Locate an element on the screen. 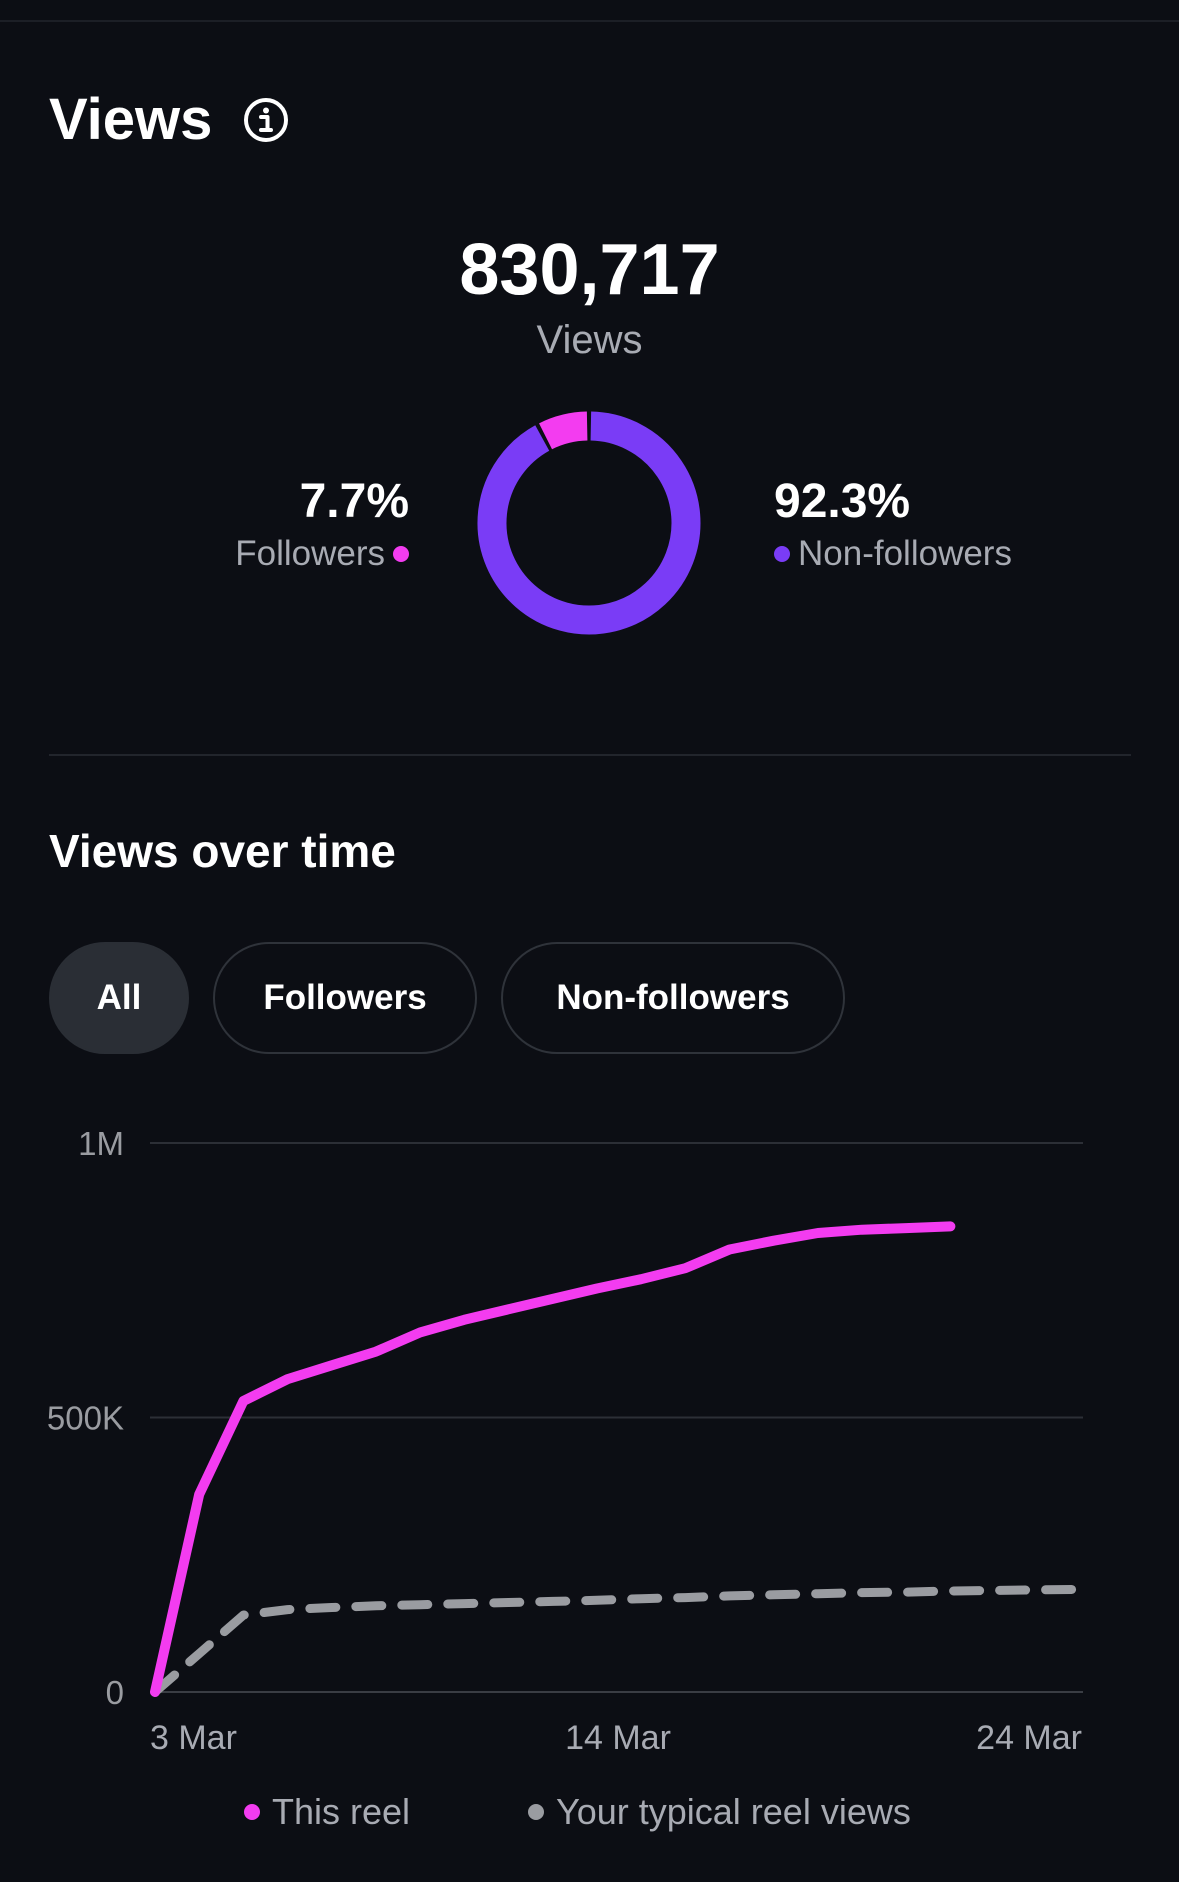 Image resolution: width=1179 pixels, height=1882 pixels. x-tick-label: 3 Mar is located at coordinates (193, 1738).